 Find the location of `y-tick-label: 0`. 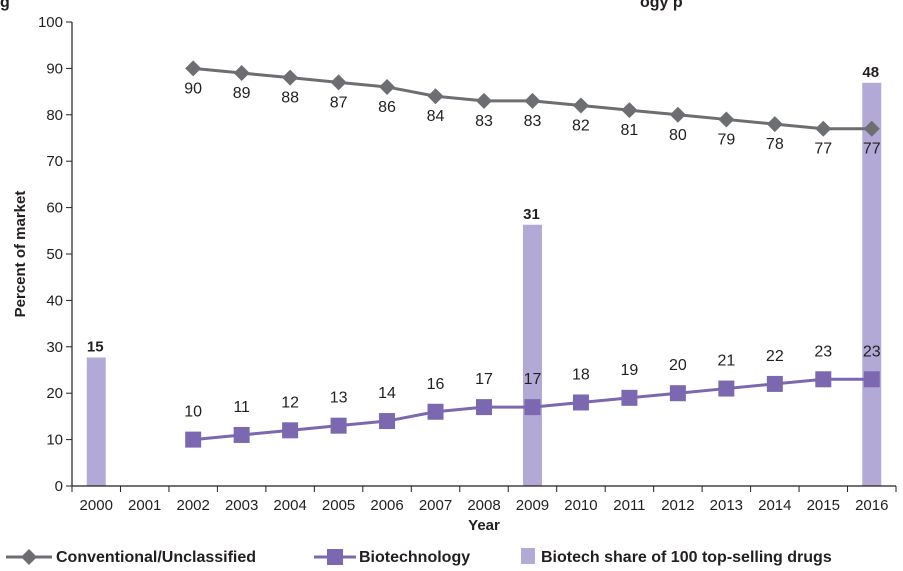

y-tick-label: 0 is located at coordinates (59, 486).